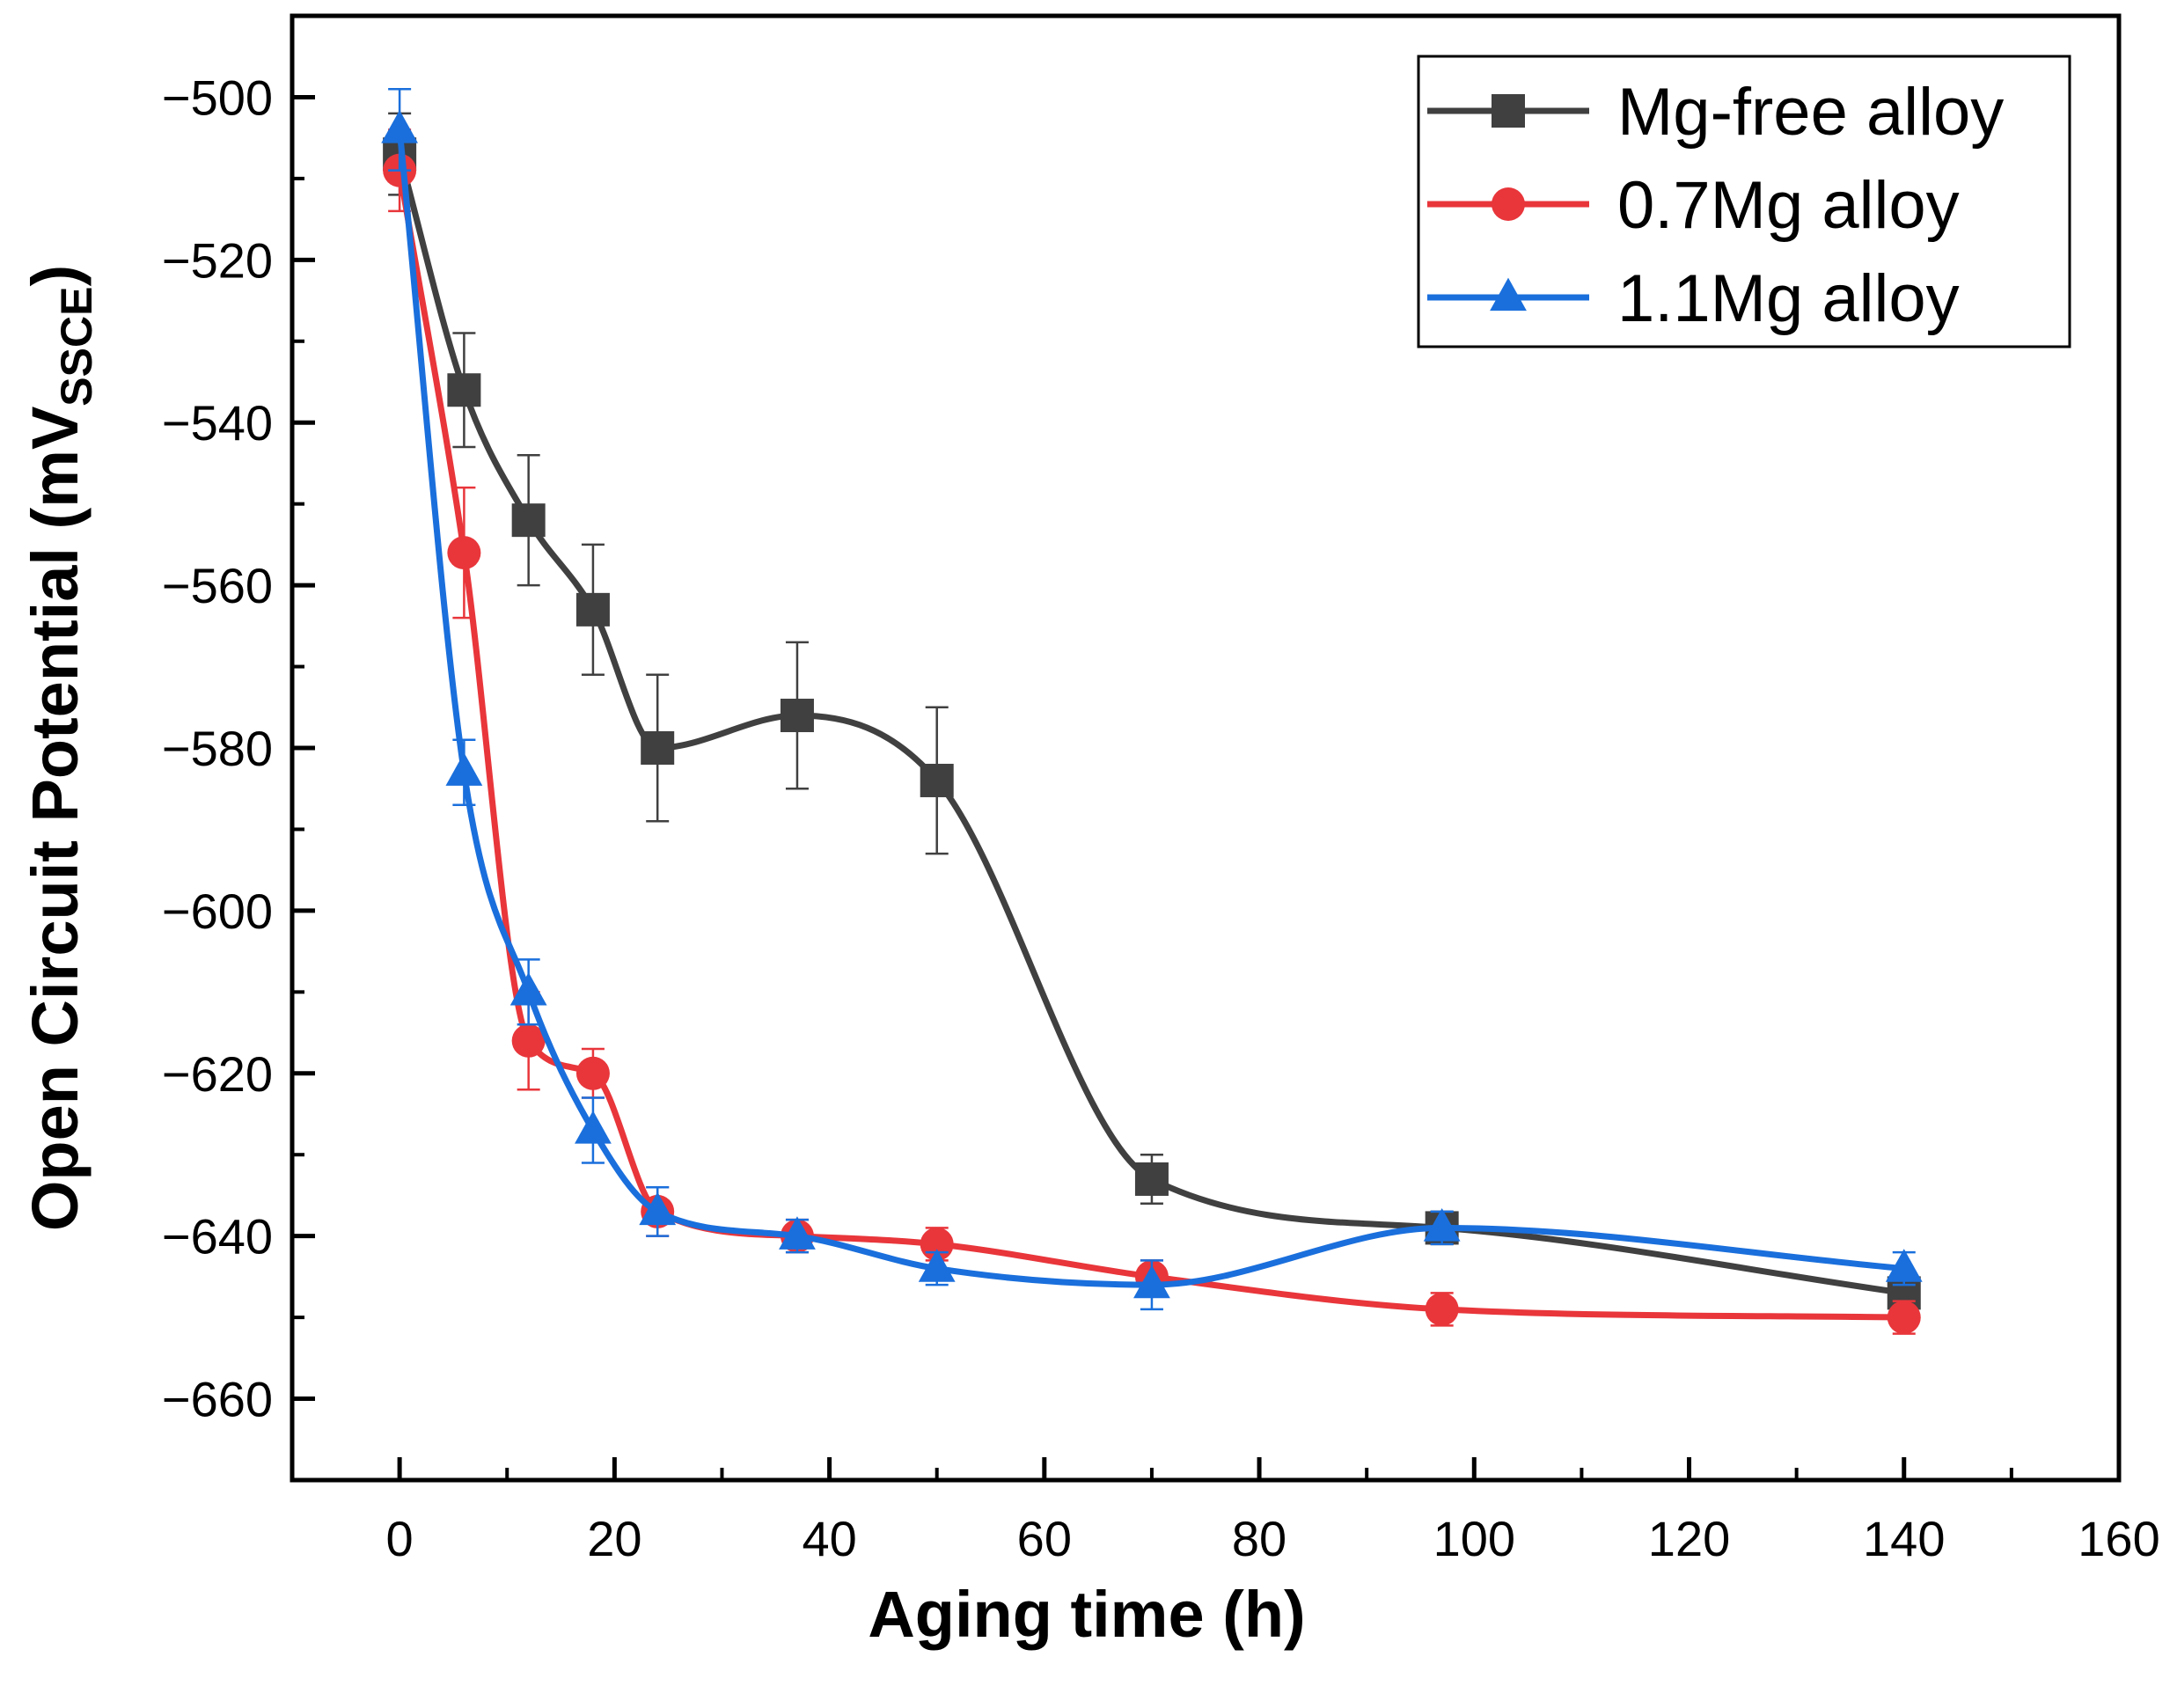  What do you see at coordinates (217, 585) in the screenshot?
I see `y-tick-label: −560` at bounding box center [217, 585].